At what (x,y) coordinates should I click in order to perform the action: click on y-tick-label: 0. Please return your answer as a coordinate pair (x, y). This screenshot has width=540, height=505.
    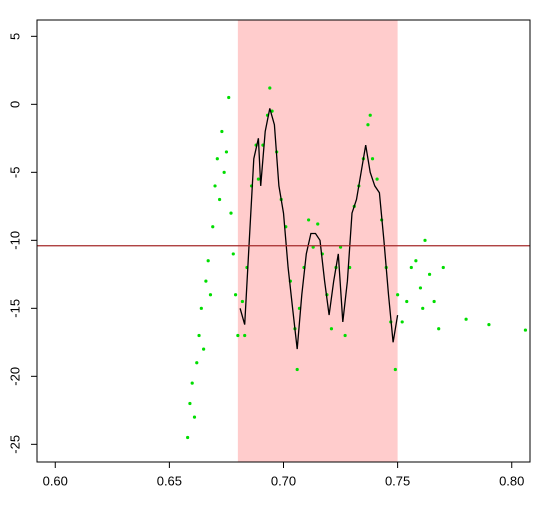
    Looking at the image, I should click on (14, 104).